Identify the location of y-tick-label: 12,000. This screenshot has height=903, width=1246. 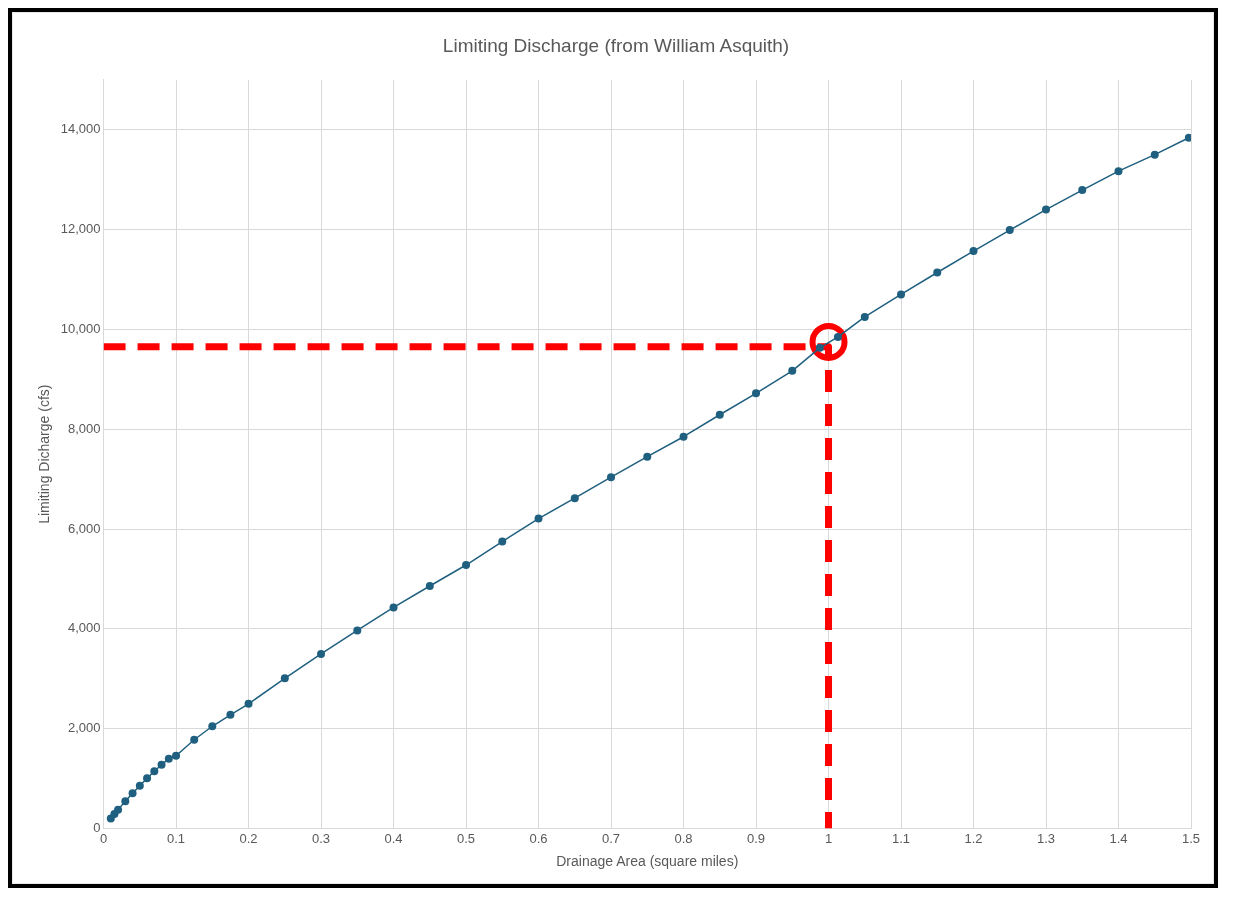
(80, 229).